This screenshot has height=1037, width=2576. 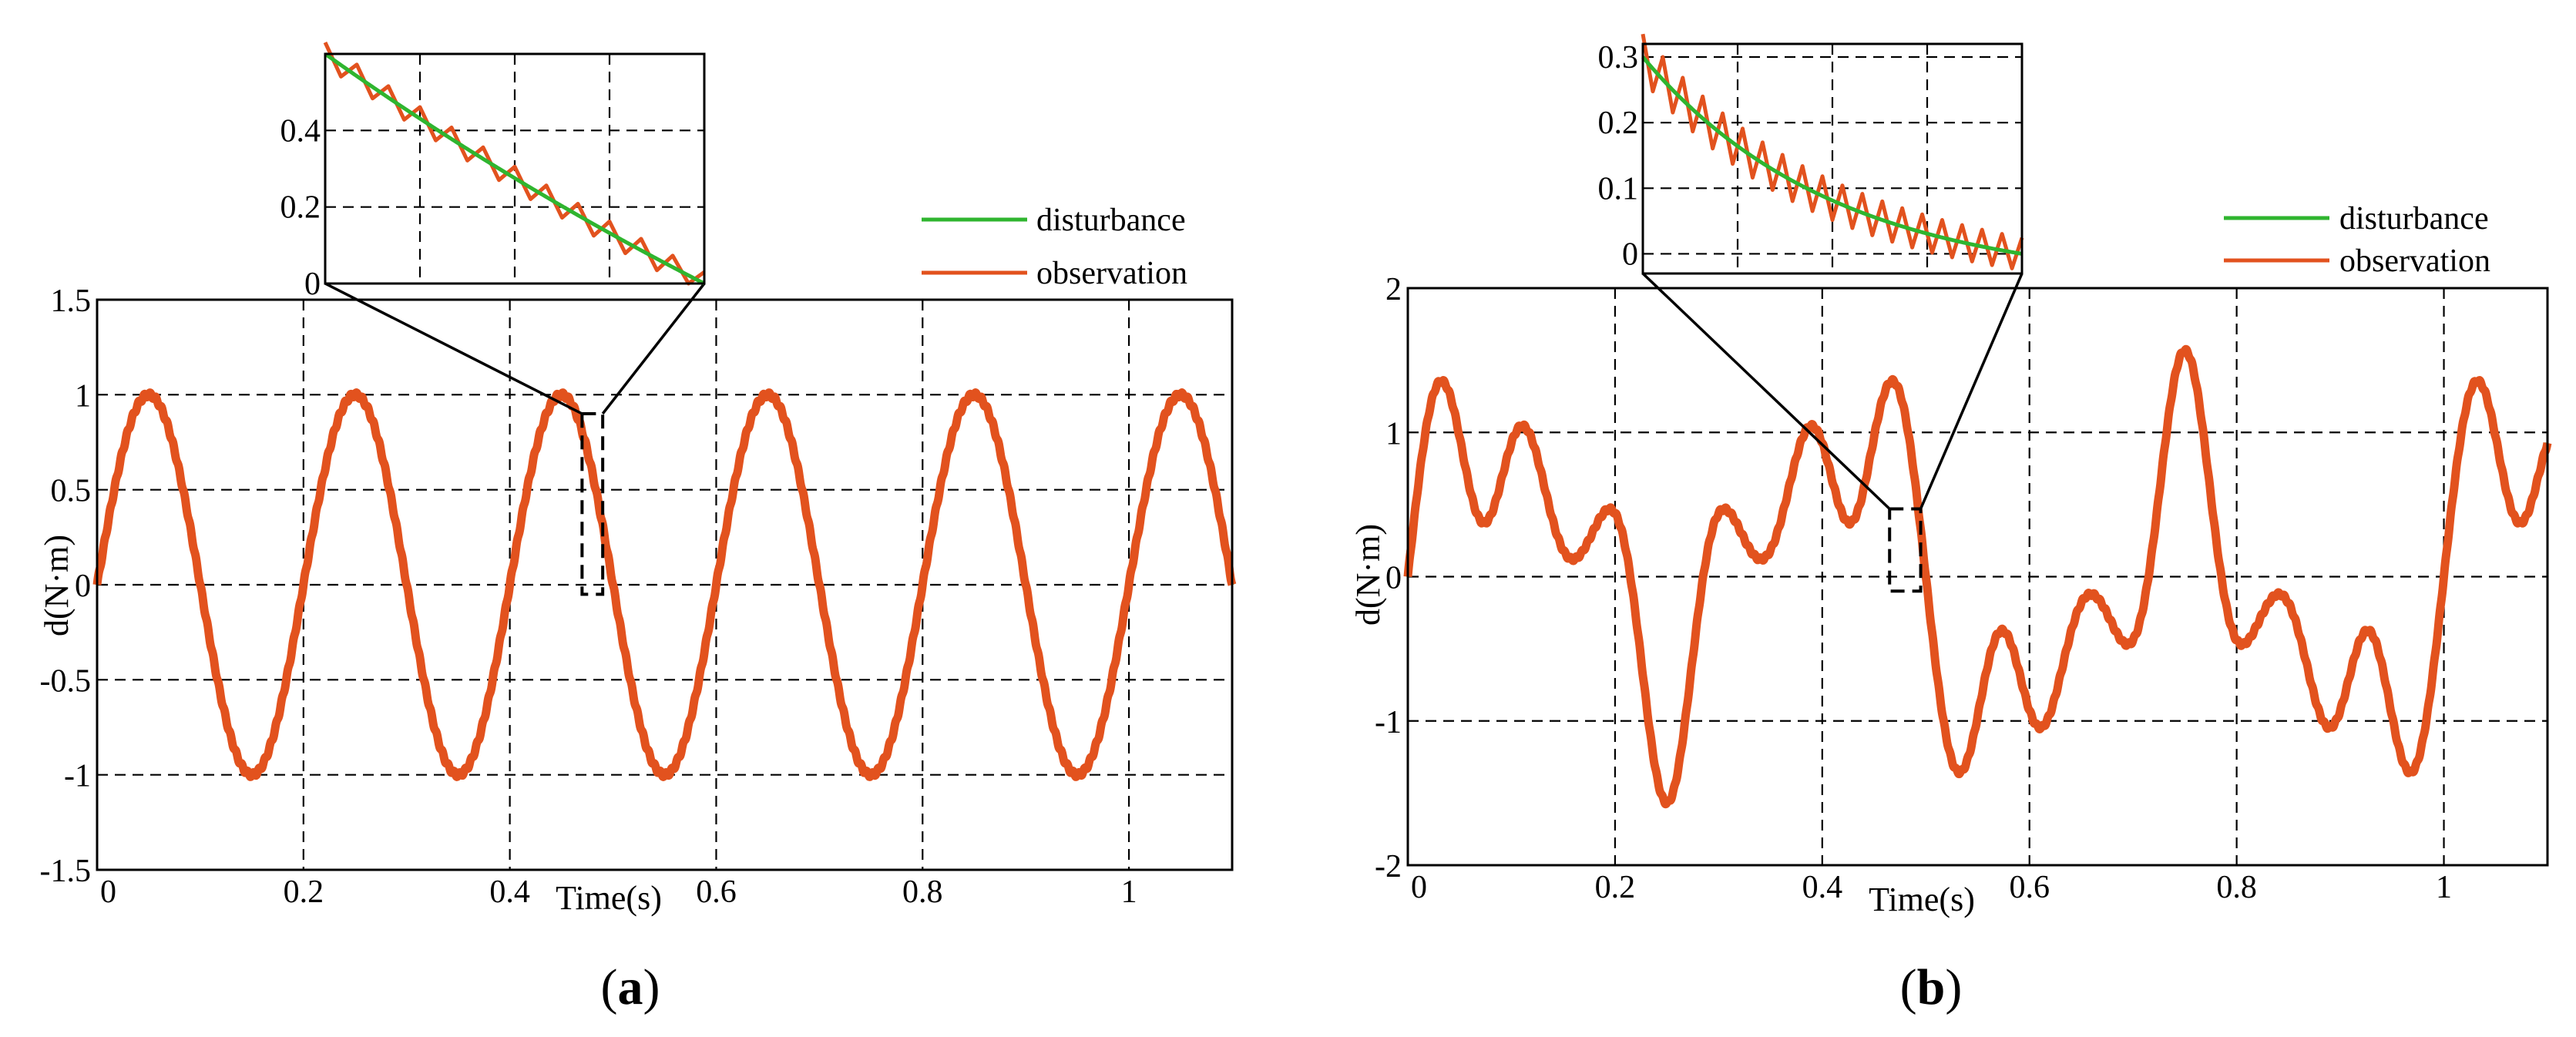 I want to click on a-caption: (a), so click(x=630, y=987).